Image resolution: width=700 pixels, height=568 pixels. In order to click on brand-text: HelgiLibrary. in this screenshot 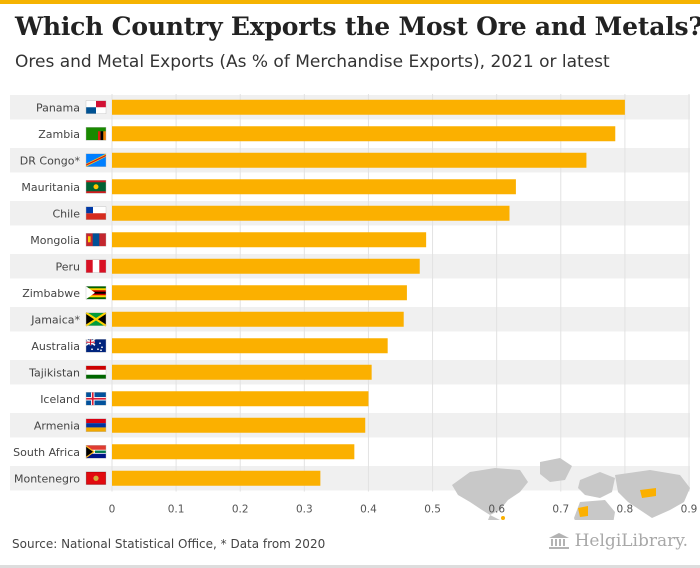, I will do `click(631, 541)`.